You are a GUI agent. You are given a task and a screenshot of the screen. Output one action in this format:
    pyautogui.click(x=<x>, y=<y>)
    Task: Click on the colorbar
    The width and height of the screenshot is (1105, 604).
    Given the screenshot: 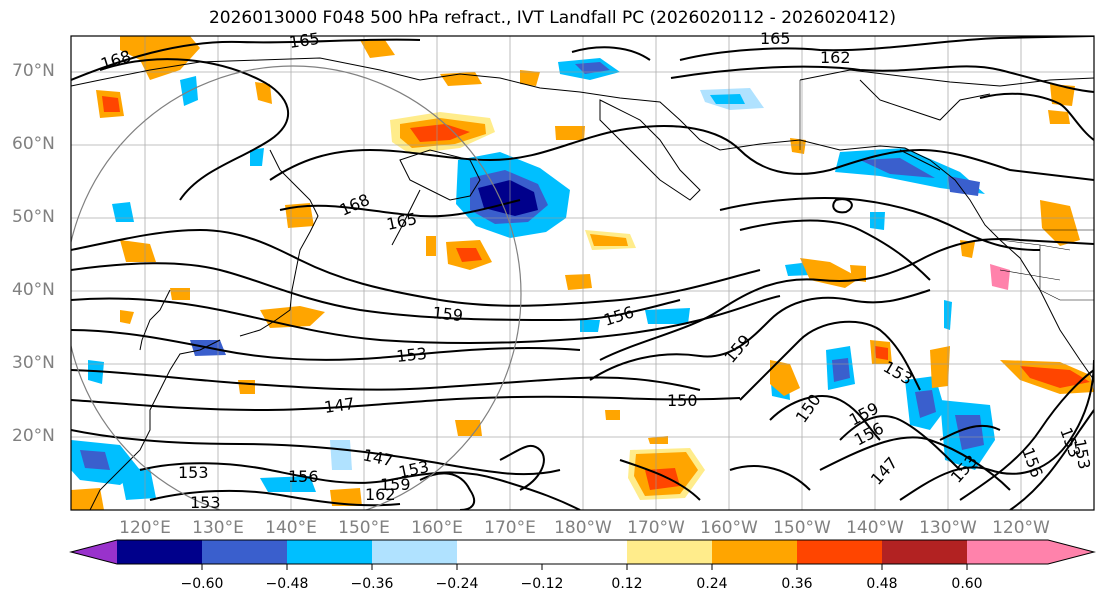 What is the action you would take?
    pyautogui.click(x=582, y=554)
    